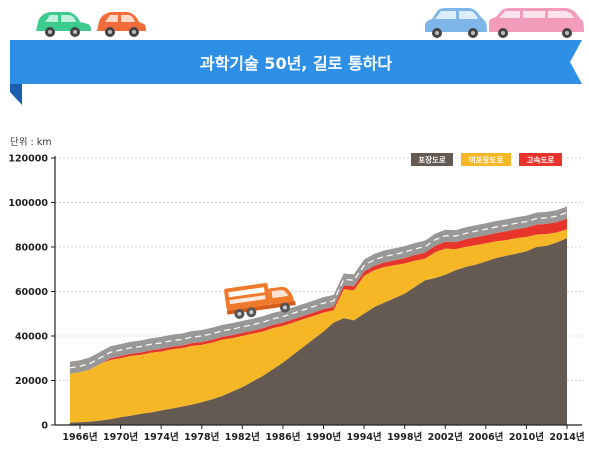  What do you see at coordinates (566, 437) in the screenshot?
I see `x-tick-label: 2014년` at bounding box center [566, 437].